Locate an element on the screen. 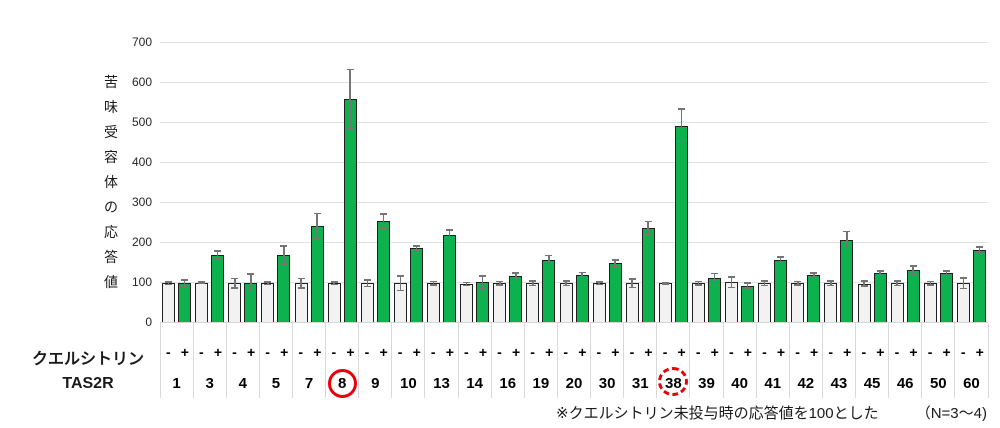 Image resolution: width=1000 pixels, height=428 pixels. tas2r-number-label: 16 is located at coordinates (508, 383).